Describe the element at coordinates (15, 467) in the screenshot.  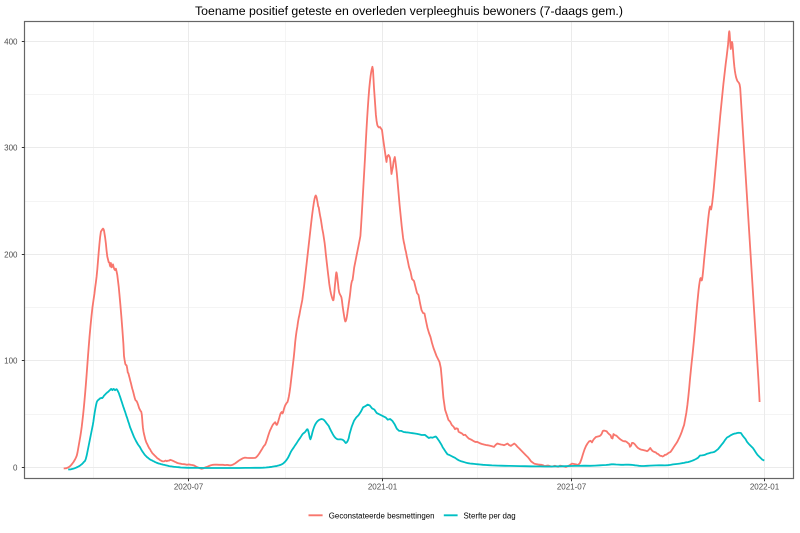
I see `svg-text: 0` at that location.